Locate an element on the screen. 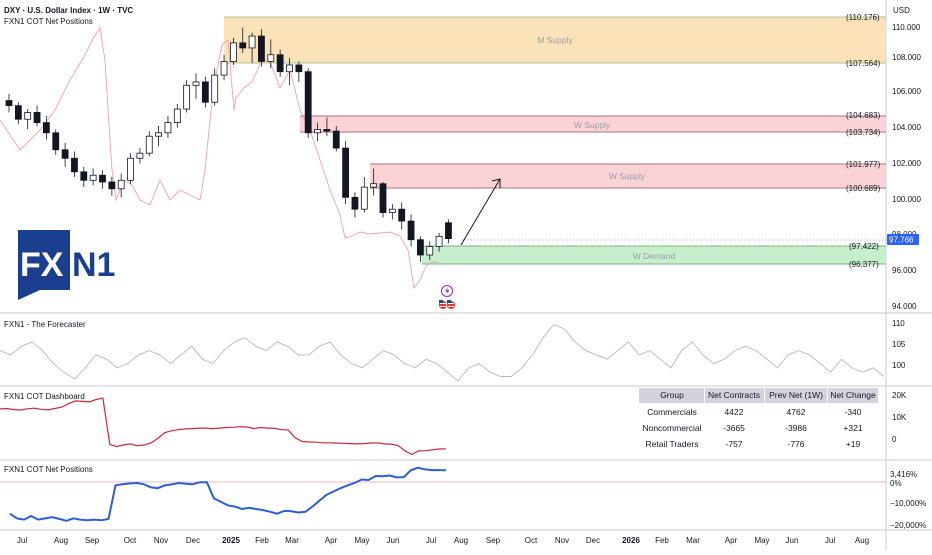  cot-y-tick: 3,416% is located at coordinates (903, 474).